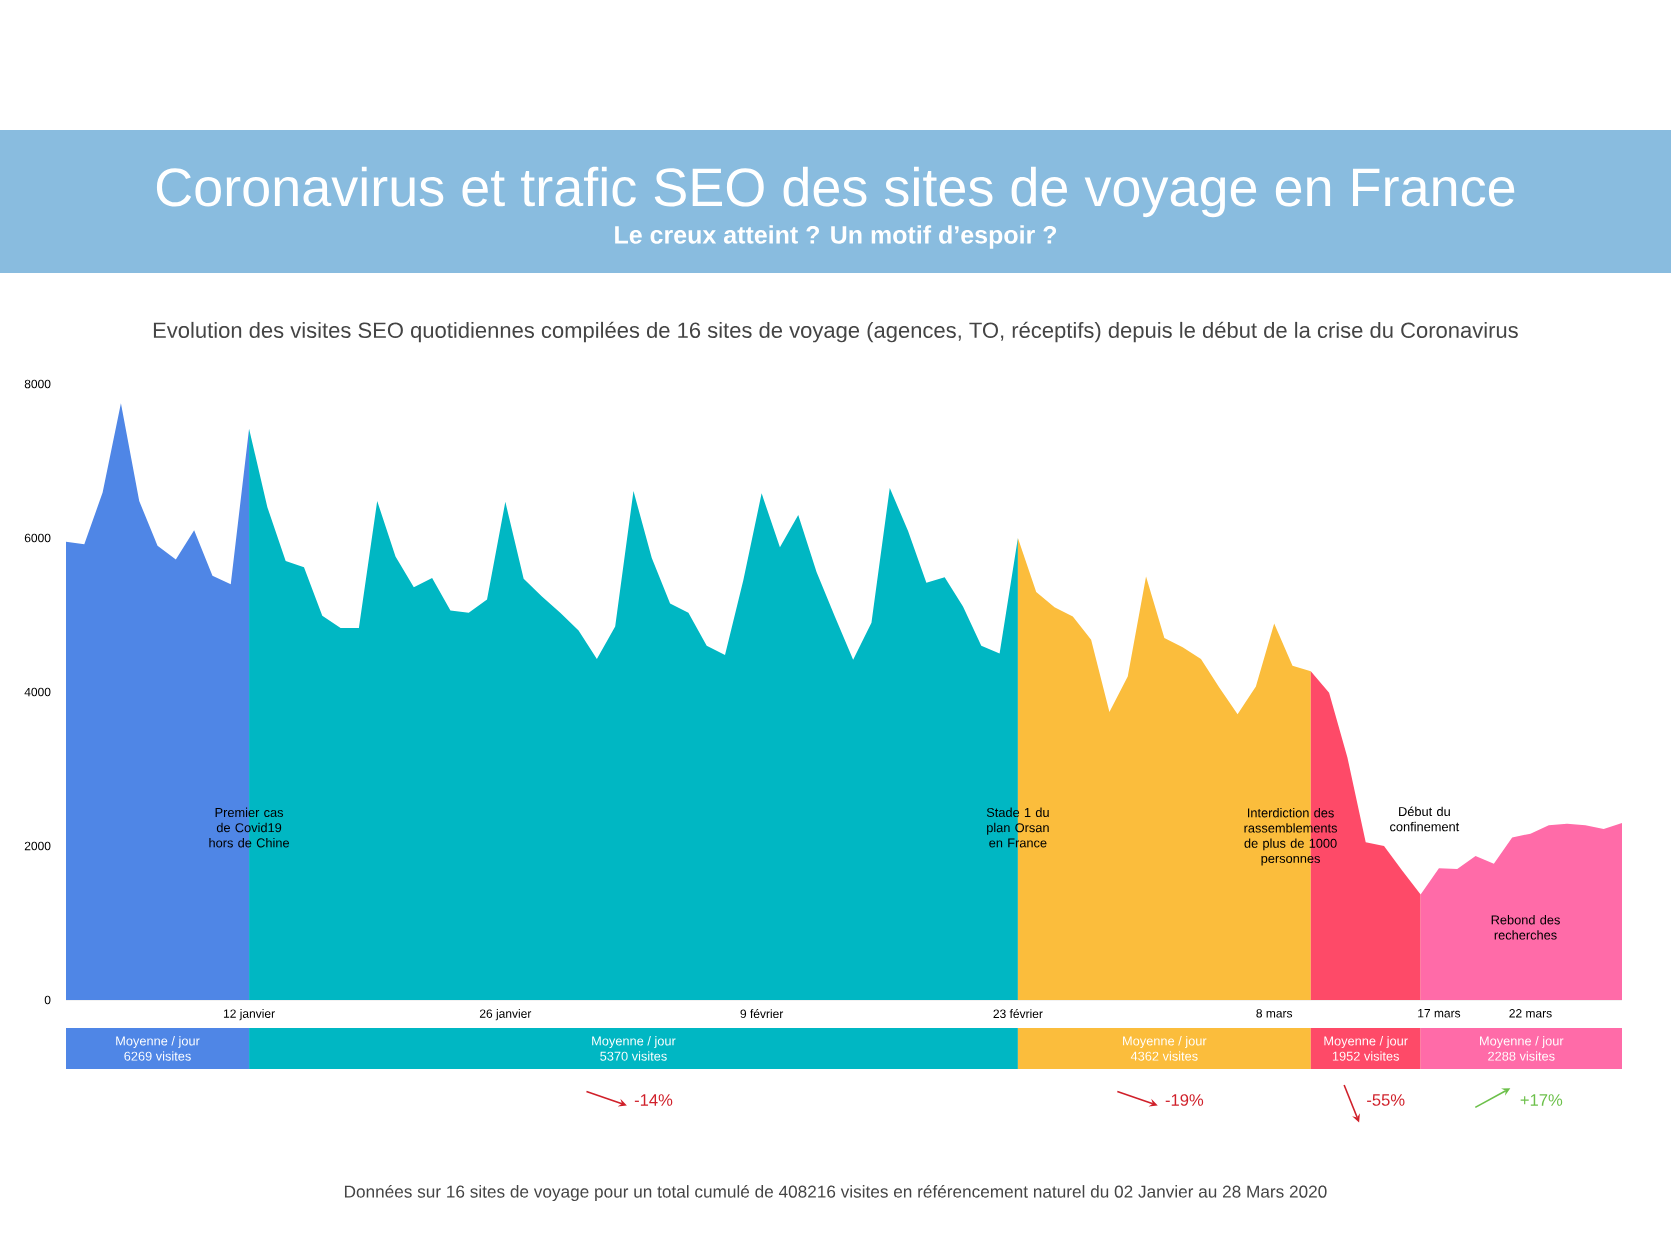 The width and height of the screenshot is (1671, 1250). What do you see at coordinates (1541, 1100) in the screenshot?
I see `text: +17%` at bounding box center [1541, 1100].